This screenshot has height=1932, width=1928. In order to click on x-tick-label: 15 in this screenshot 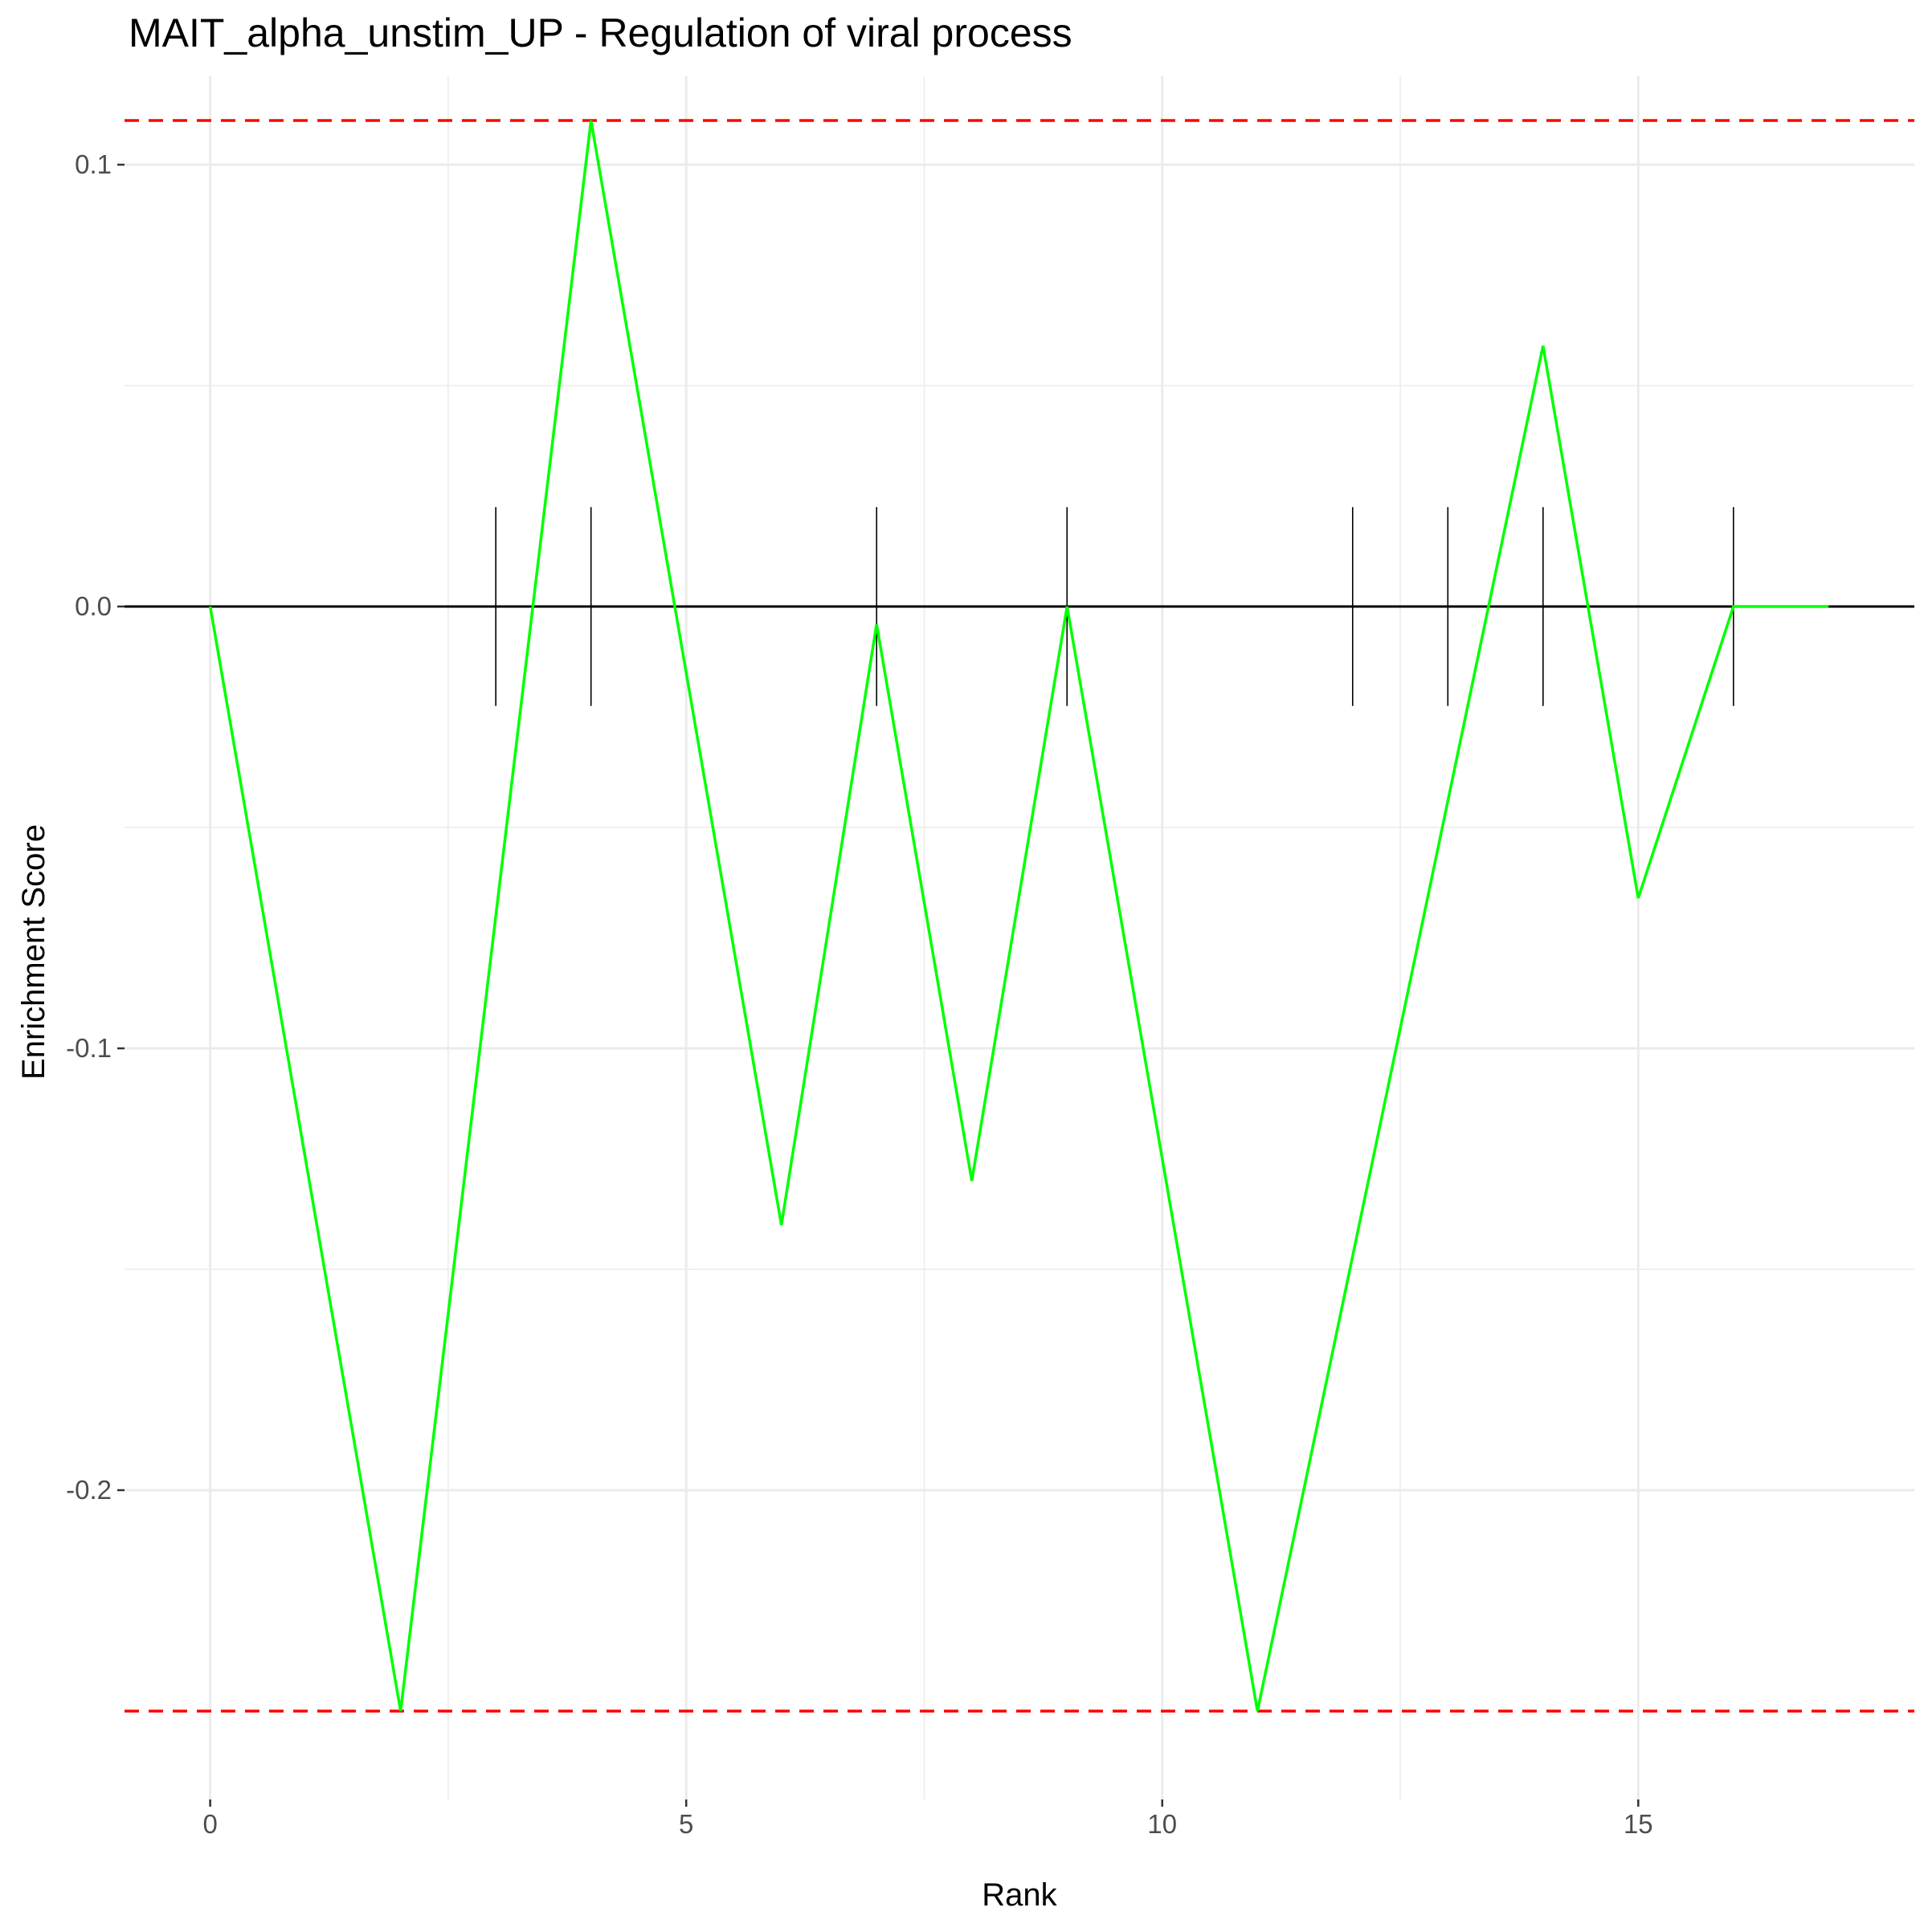, I will do `click(1638, 1824)`.